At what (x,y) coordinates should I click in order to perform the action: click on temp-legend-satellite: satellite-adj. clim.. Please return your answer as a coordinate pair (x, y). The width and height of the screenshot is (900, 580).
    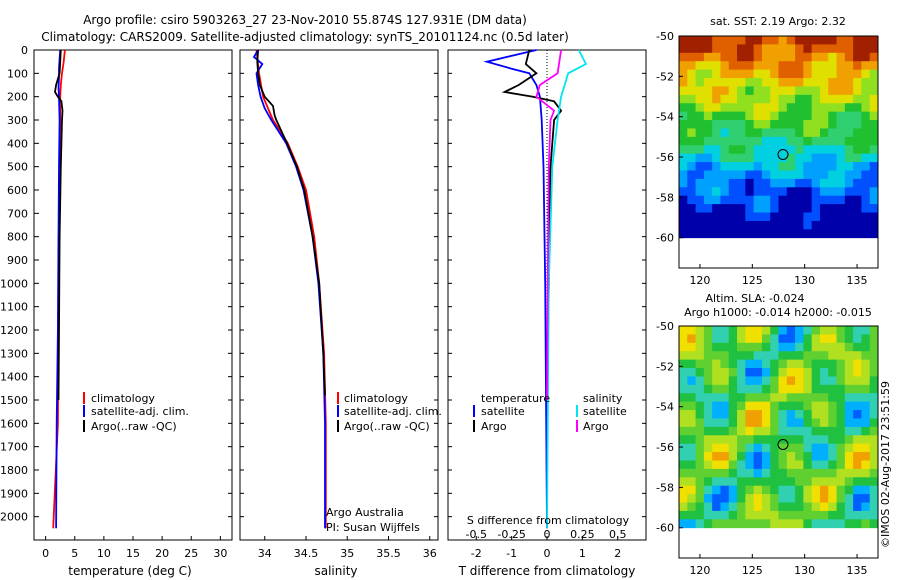
    Looking at the image, I should click on (140, 411).